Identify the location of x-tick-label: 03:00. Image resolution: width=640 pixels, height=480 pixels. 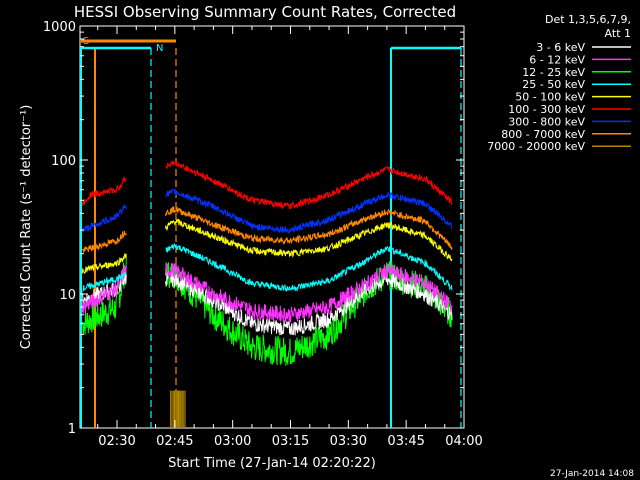
(232, 441).